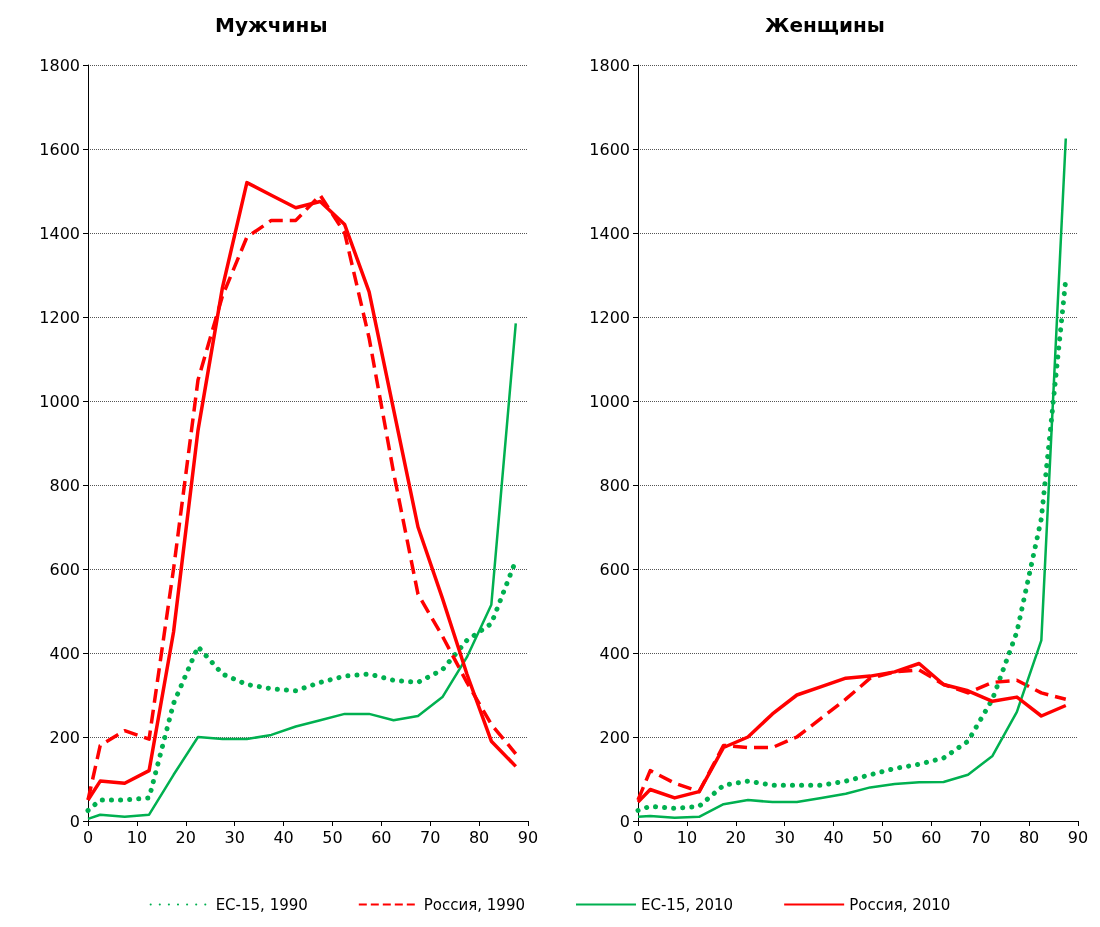  What do you see at coordinates (261, 904) in the screenshot?
I see `legend-label: ЕС-15, 1990` at bounding box center [261, 904].